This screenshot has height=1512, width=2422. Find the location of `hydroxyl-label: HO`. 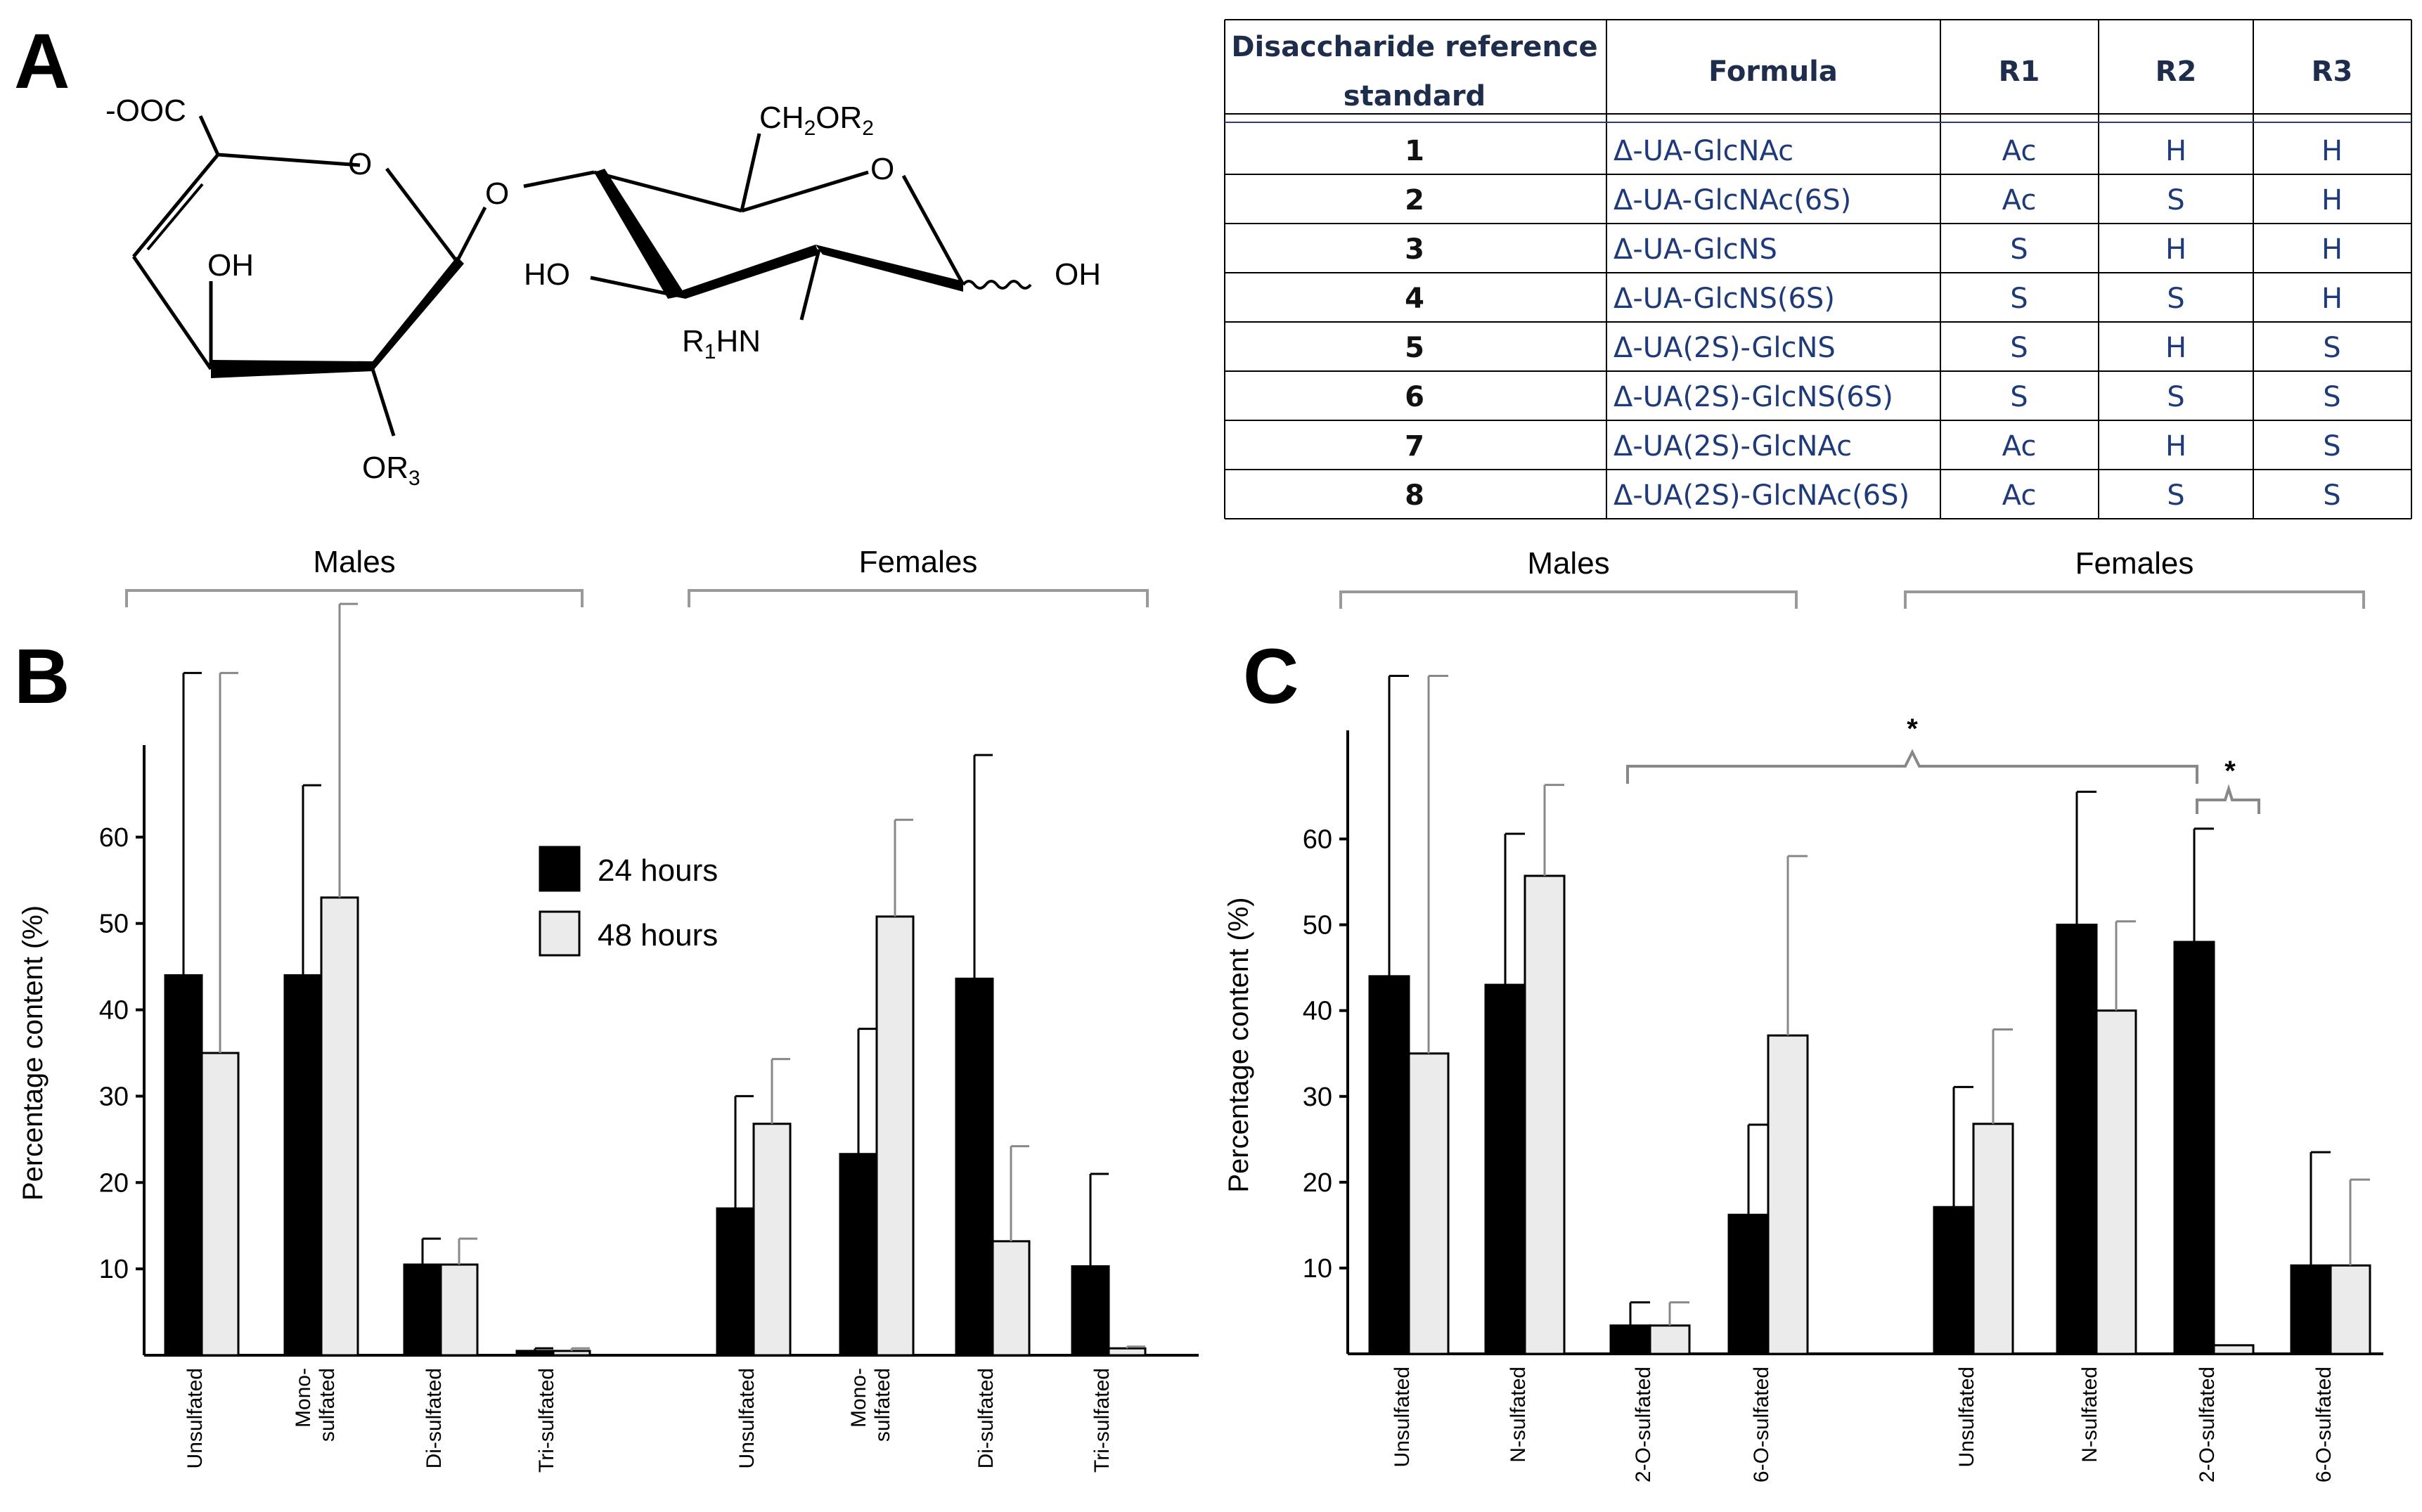

hydroxyl-label: HO is located at coordinates (547, 274).